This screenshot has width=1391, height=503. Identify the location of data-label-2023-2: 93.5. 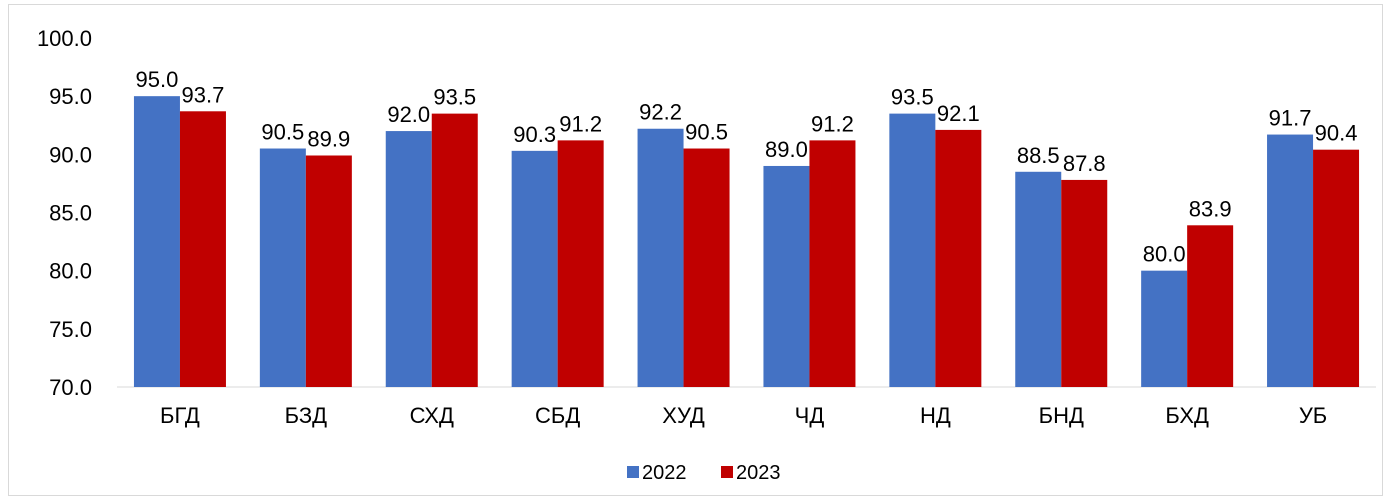
(454, 97).